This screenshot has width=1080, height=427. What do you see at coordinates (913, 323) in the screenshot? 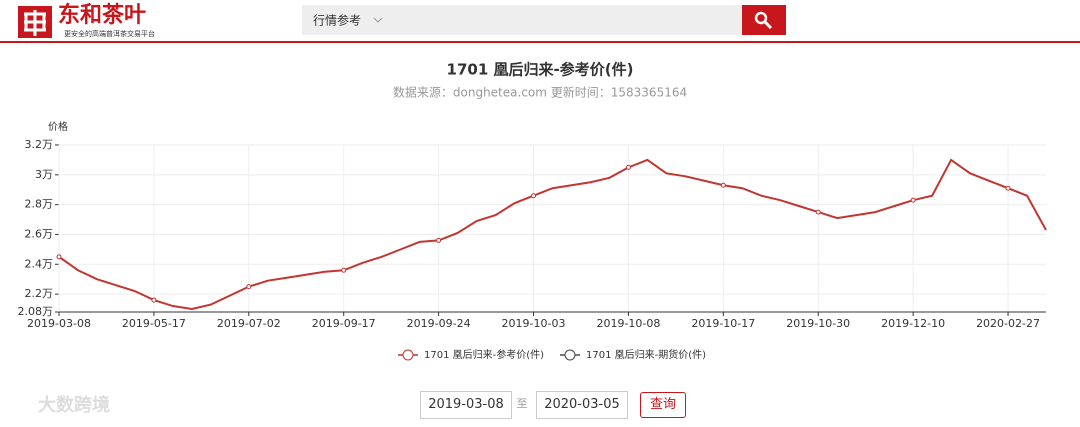
I see `x-tick-label: 2019-12-10` at bounding box center [913, 323].